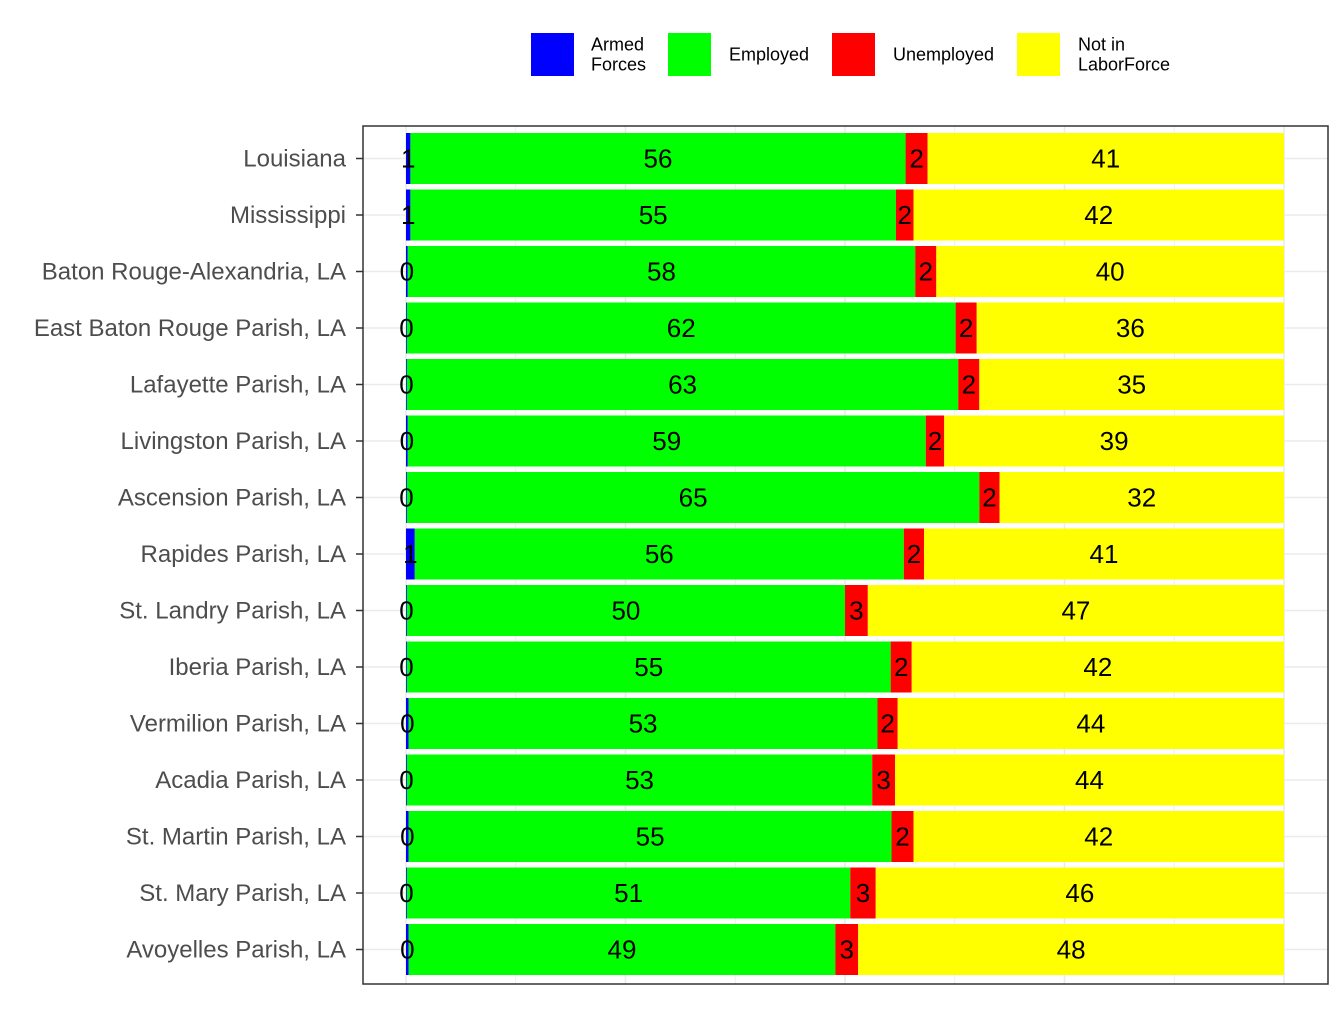 The image size is (1344, 1013). Describe the element at coordinates (1101, 45) in the screenshot. I see `legend-label: Not in` at that location.